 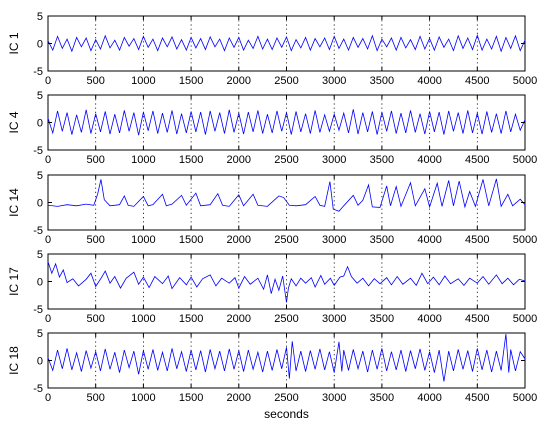 What do you see at coordinates (14, 122) in the screenshot?
I see `y-axis-label: IC 4` at bounding box center [14, 122].